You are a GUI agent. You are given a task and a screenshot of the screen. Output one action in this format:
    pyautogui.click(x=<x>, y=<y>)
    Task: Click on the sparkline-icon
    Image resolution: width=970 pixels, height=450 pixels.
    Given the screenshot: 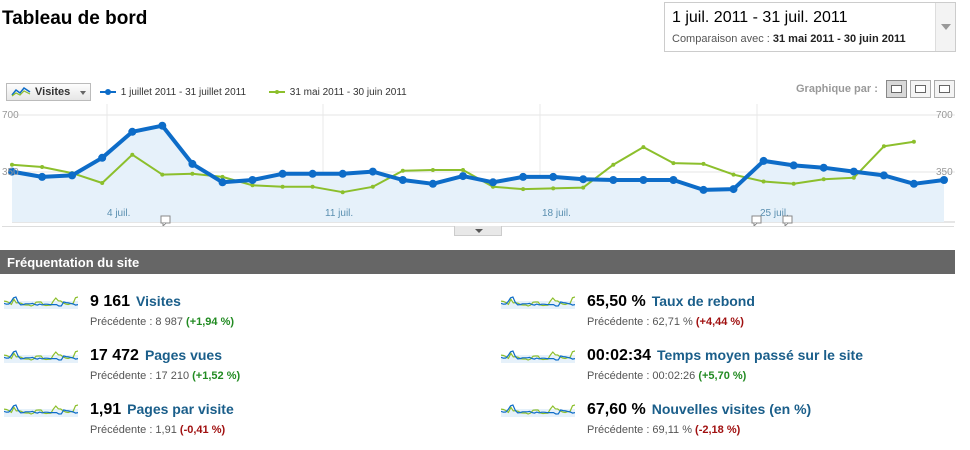 What is the action you would take?
    pyautogui.click(x=538, y=410)
    